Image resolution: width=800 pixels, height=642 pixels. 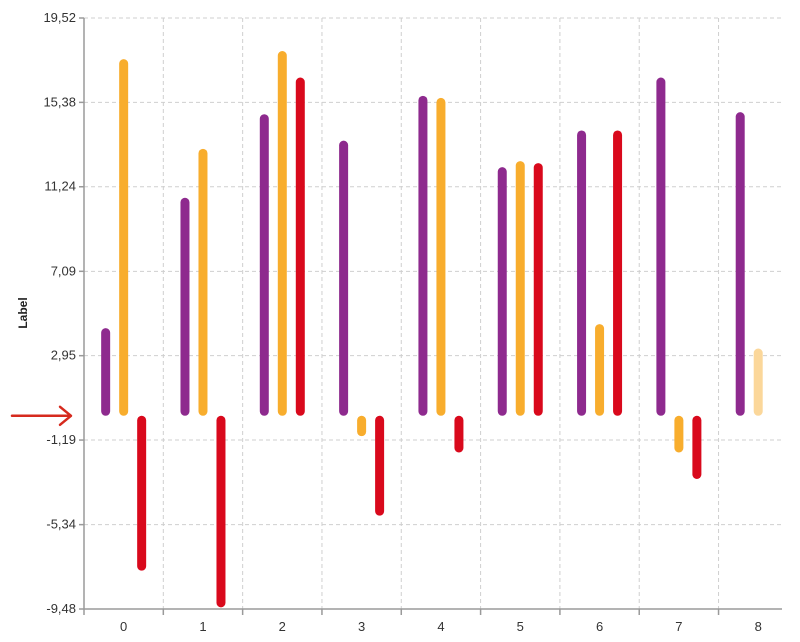 What do you see at coordinates (60, 186) in the screenshot?
I see `y-tick-label: 11,24` at bounding box center [60, 186].